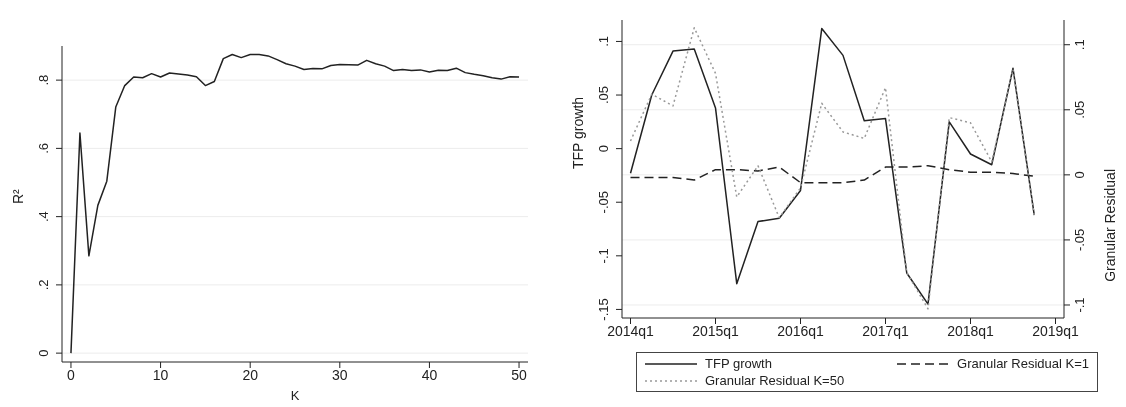  Describe the element at coordinates (160, 374) in the screenshot. I see `x-tick-label: 10` at that location.